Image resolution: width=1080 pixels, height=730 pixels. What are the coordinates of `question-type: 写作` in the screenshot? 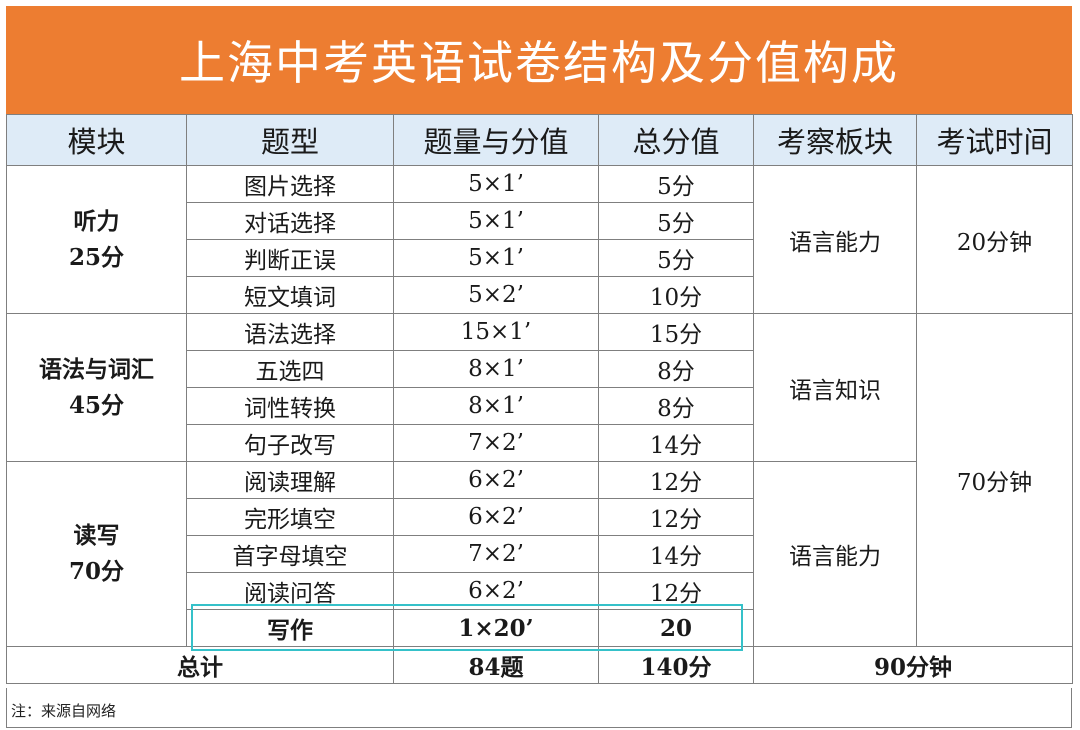 It's located at (290, 628).